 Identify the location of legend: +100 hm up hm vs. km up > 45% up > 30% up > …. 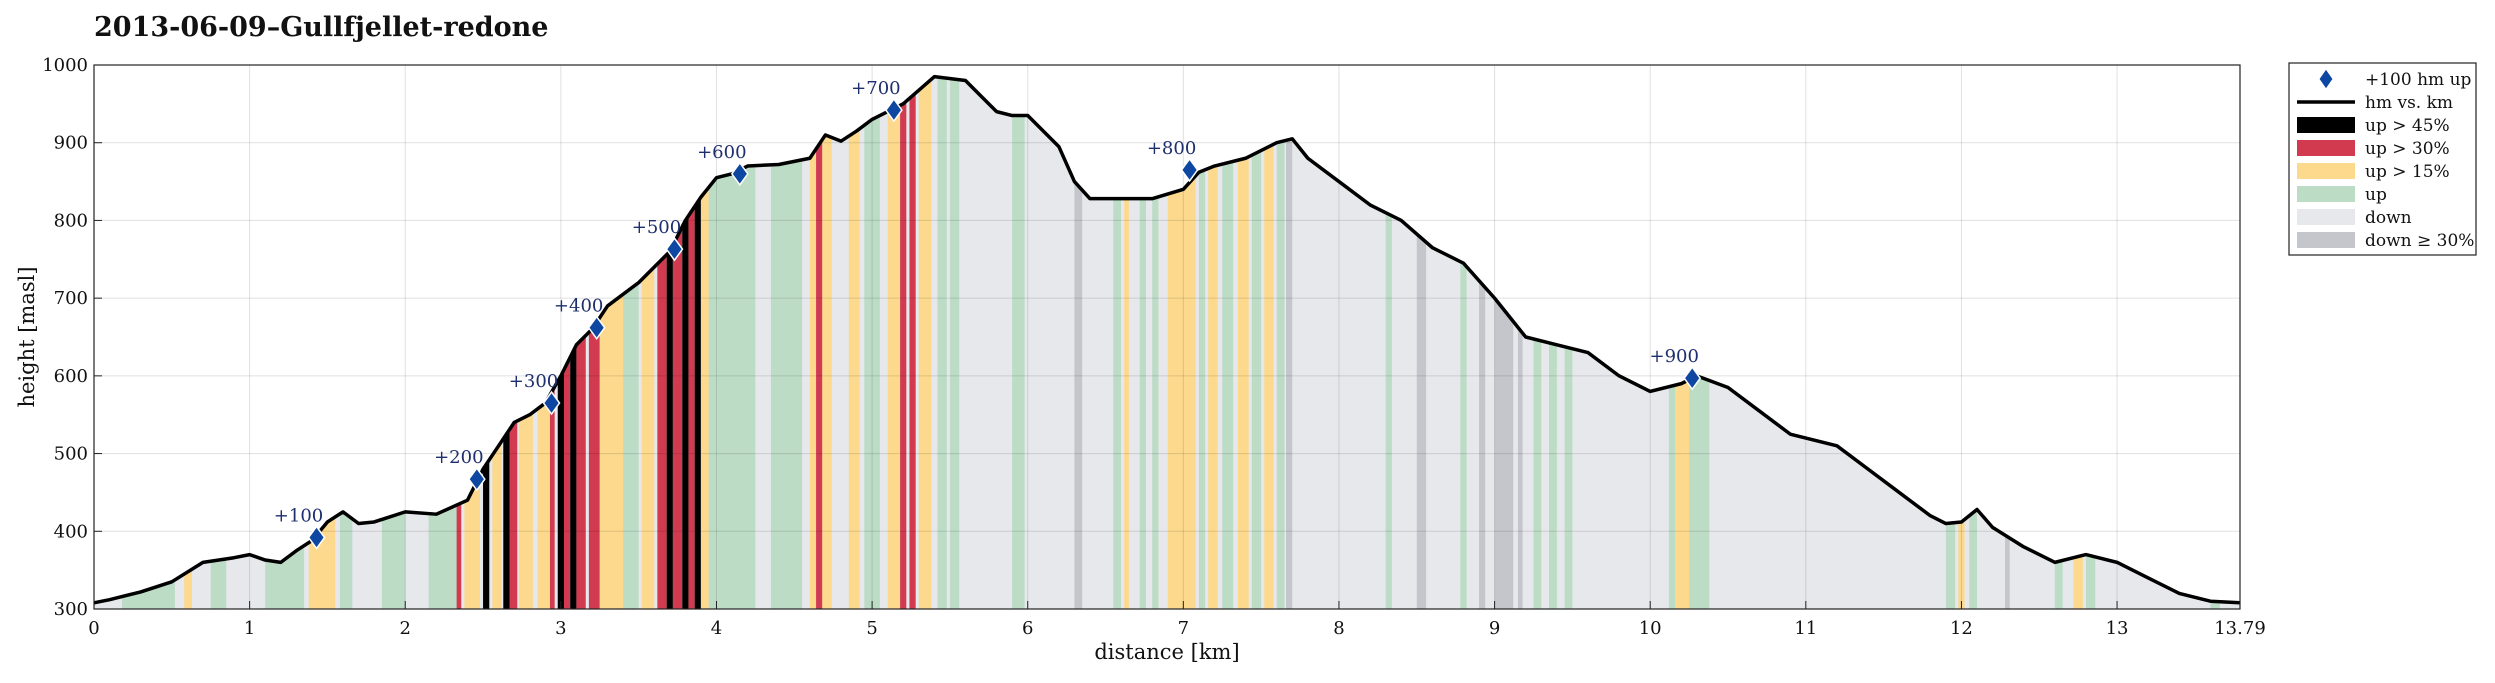
(2382, 159).